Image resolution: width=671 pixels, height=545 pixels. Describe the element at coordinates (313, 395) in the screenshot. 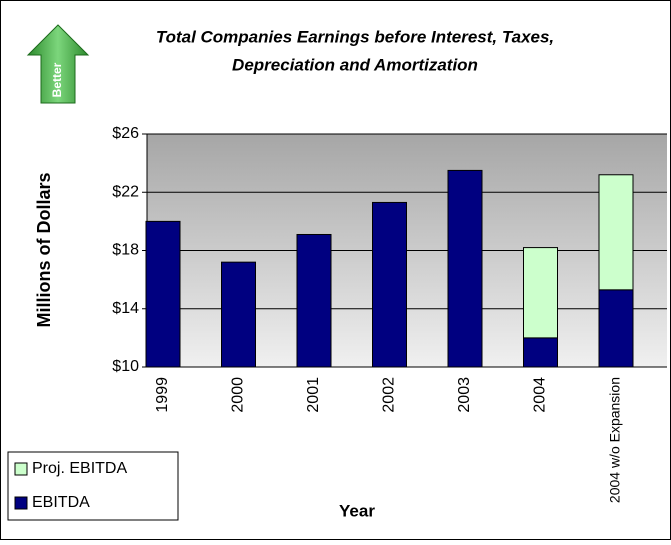

I see `x-tick-label: 2001` at that location.